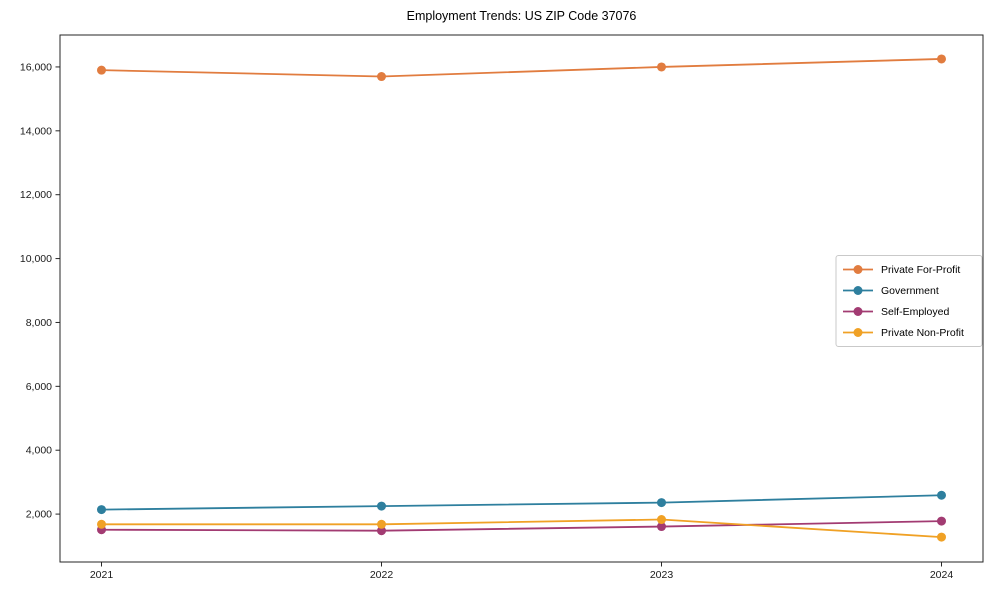  Describe the element at coordinates (39, 323) in the screenshot. I see `y-tick-label: 8,000` at that location.